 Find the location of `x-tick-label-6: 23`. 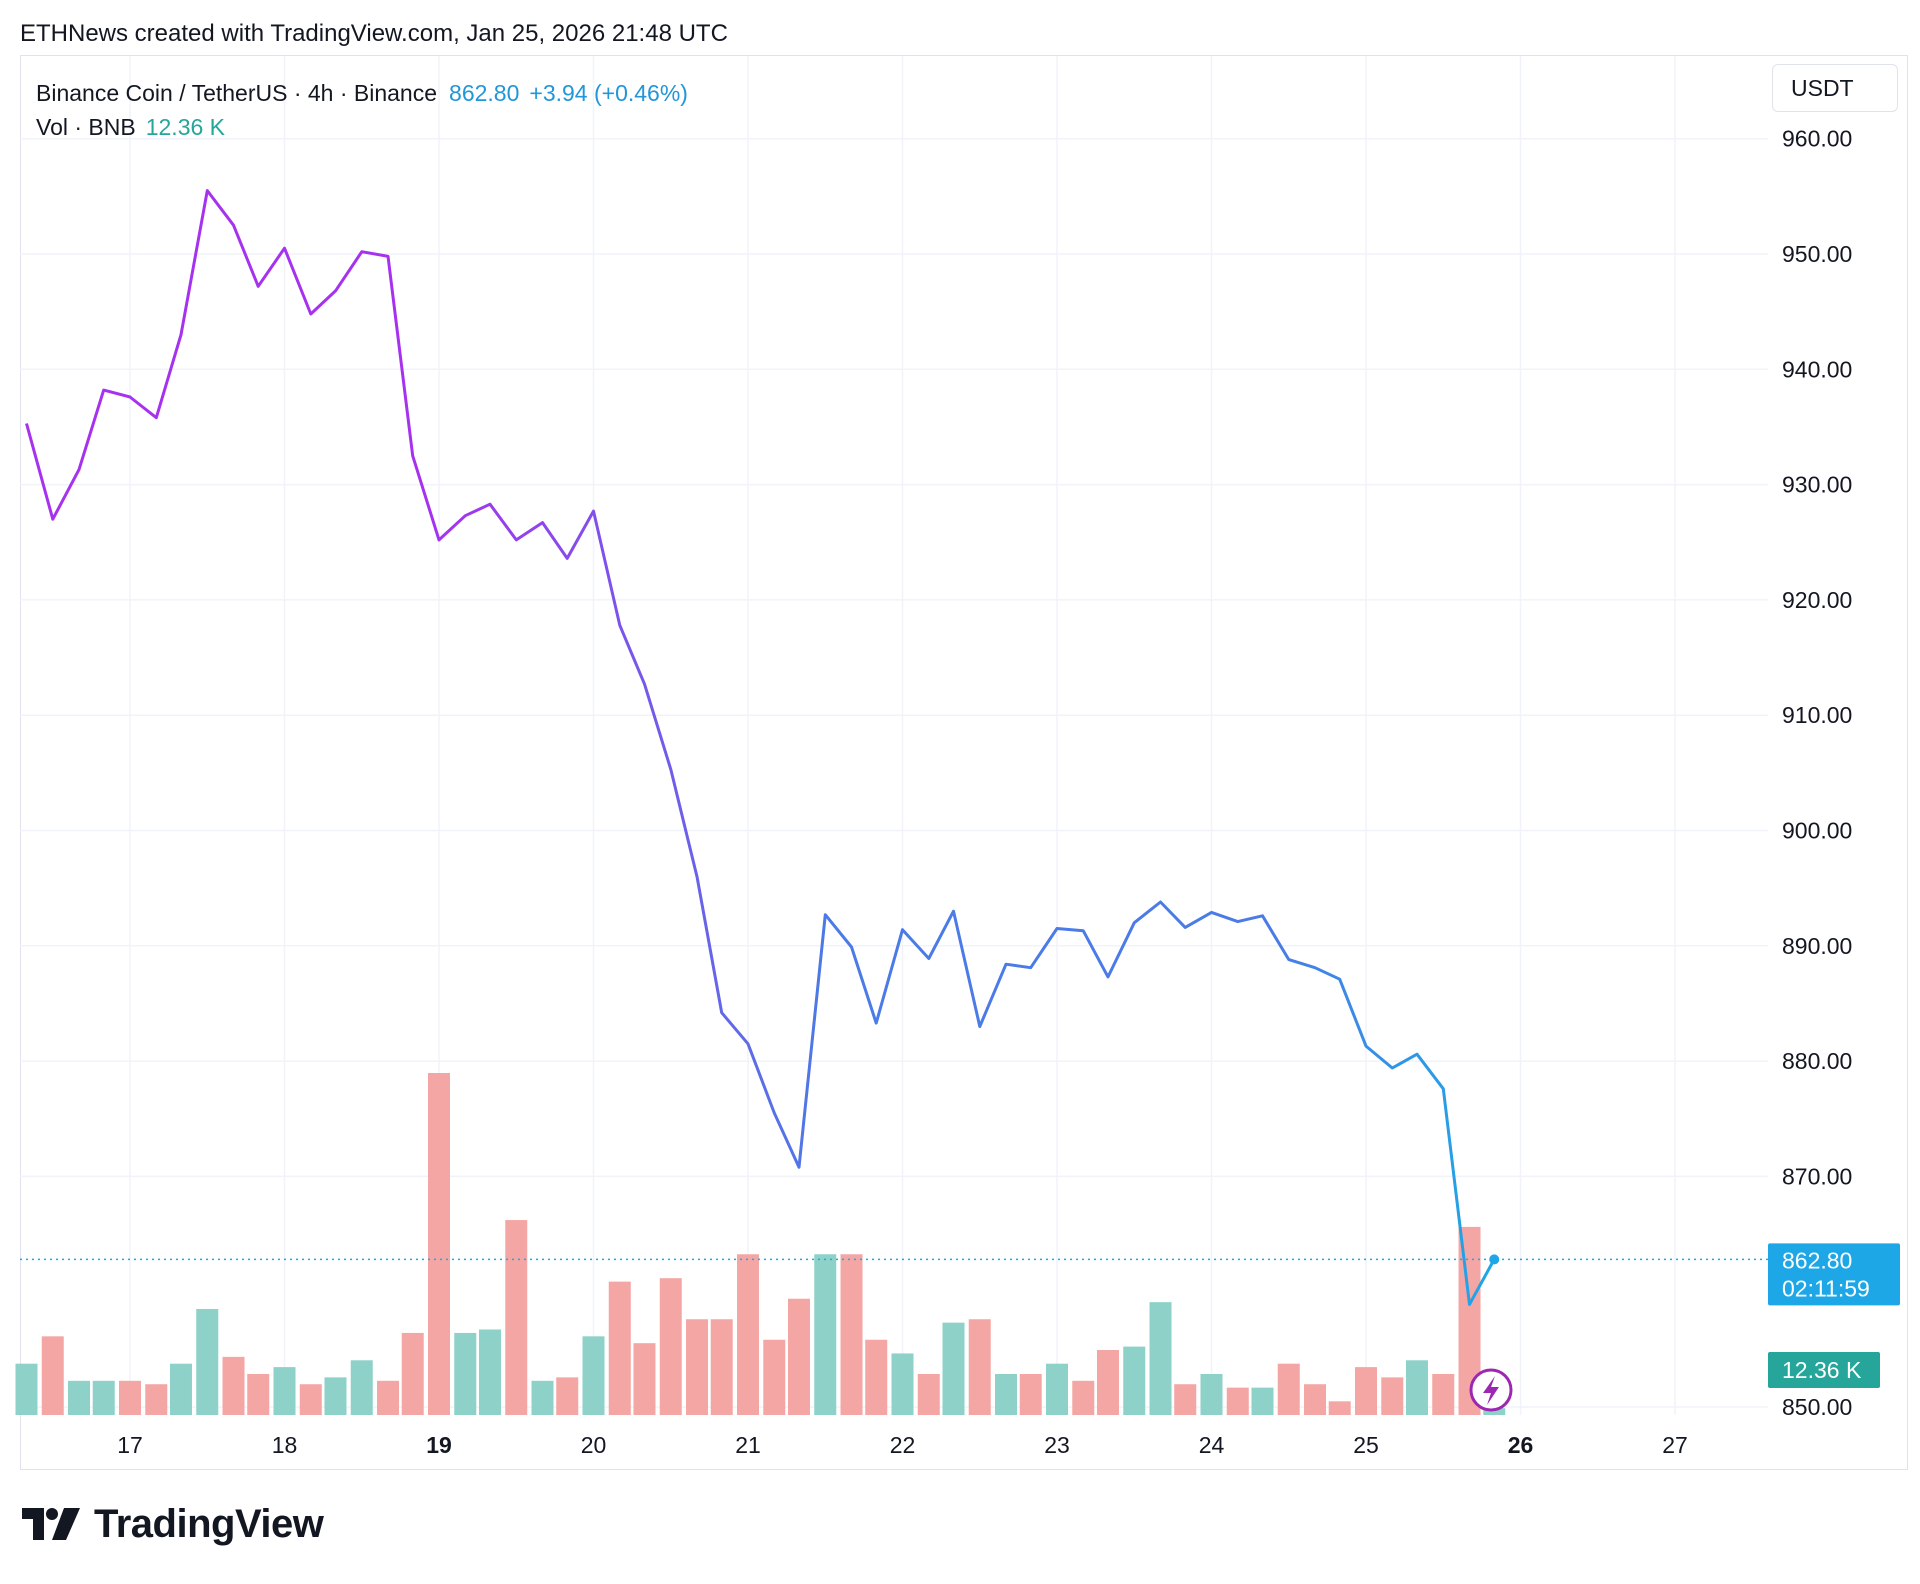

x-tick-label-6: 23 is located at coordinates (1057, 1445).